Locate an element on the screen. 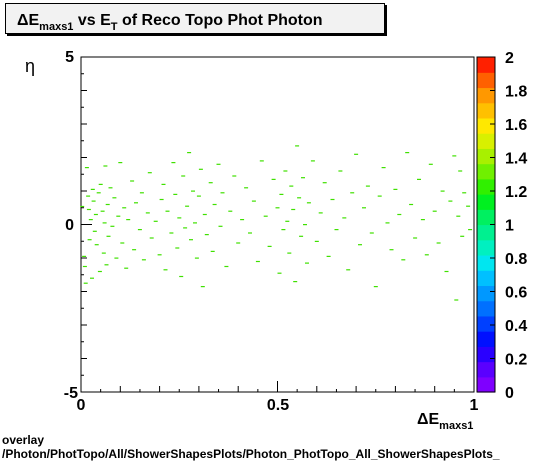 The height and width of the screenshot is (462, 546). colorbar-tick-label: 1 is located at coordinates (509, 226).